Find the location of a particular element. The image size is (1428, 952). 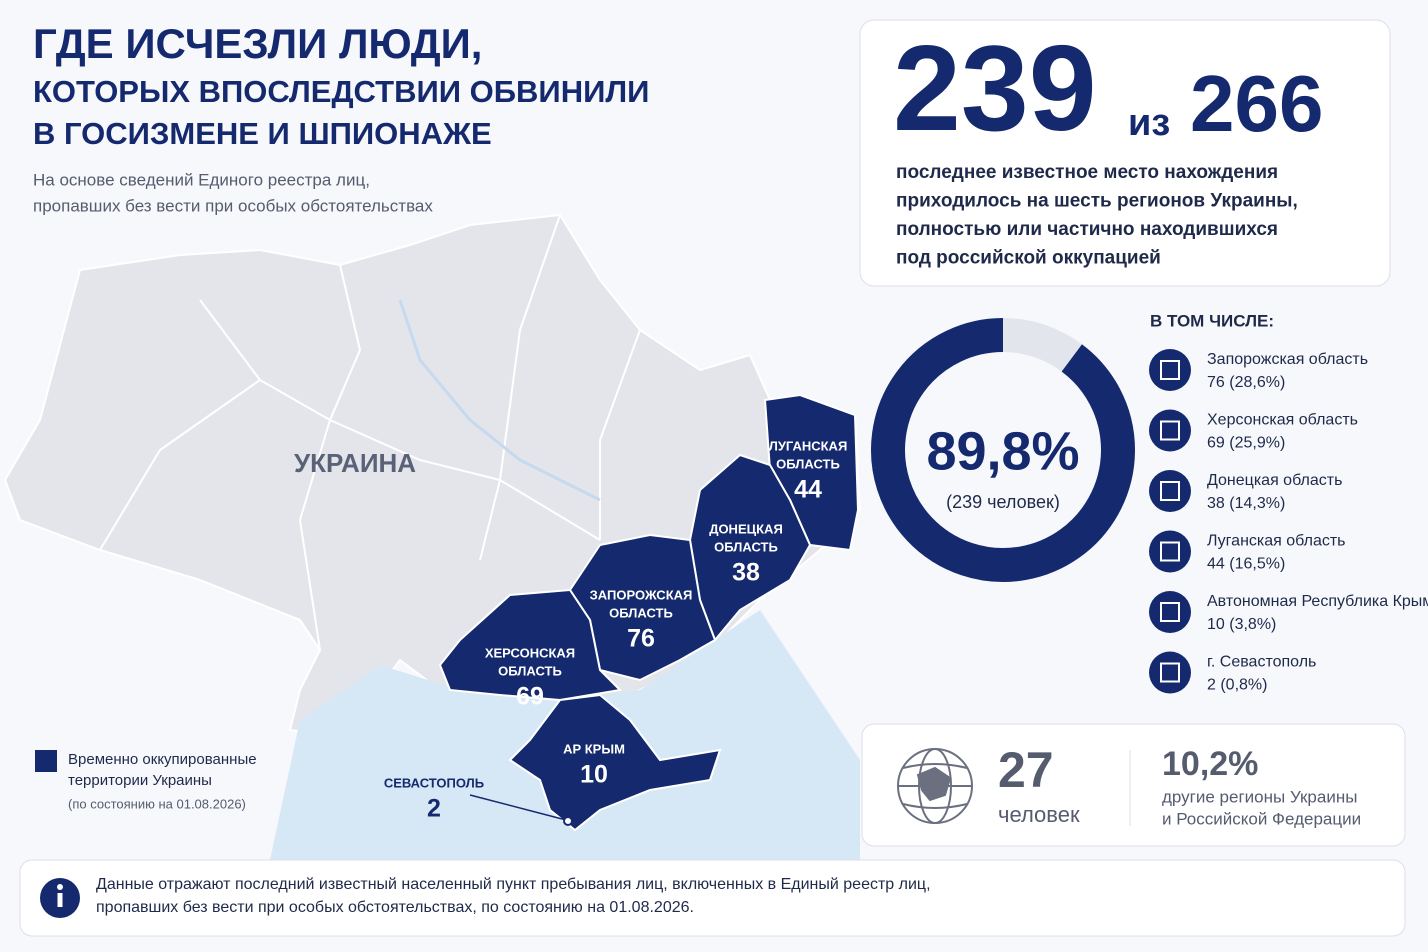

headline-box is located at coordinates (1125, 153).